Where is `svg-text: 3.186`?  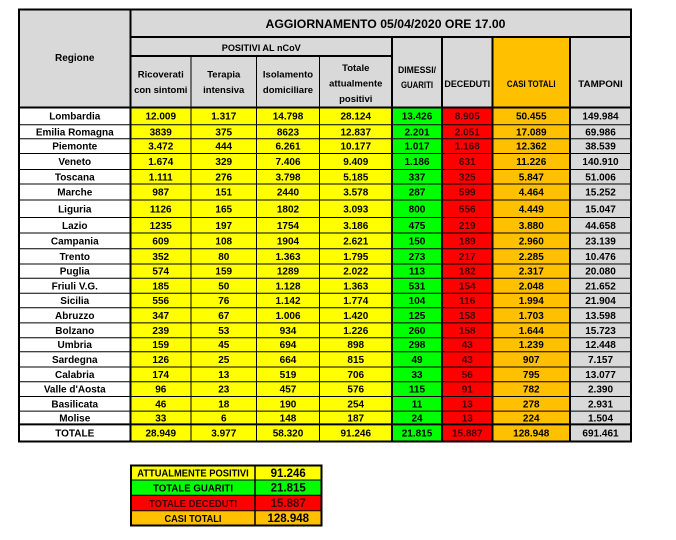 svg-text: 3.186 is located at coordinates (355, 226).